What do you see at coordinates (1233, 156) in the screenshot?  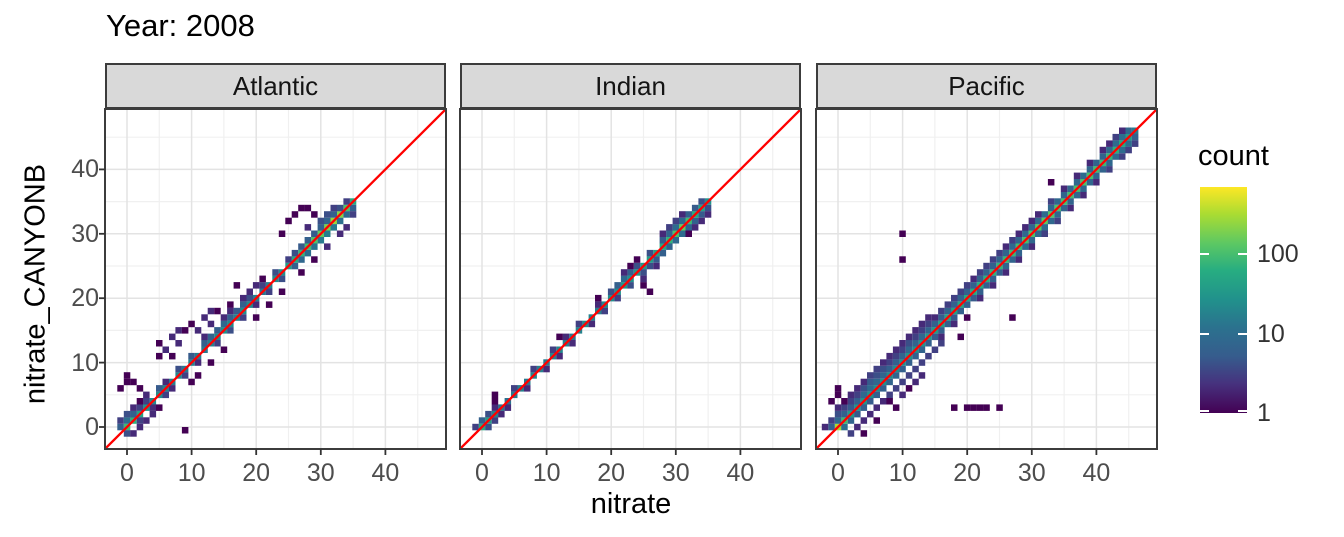 I see `legend-title: count` at bounding box center [1233, 156].